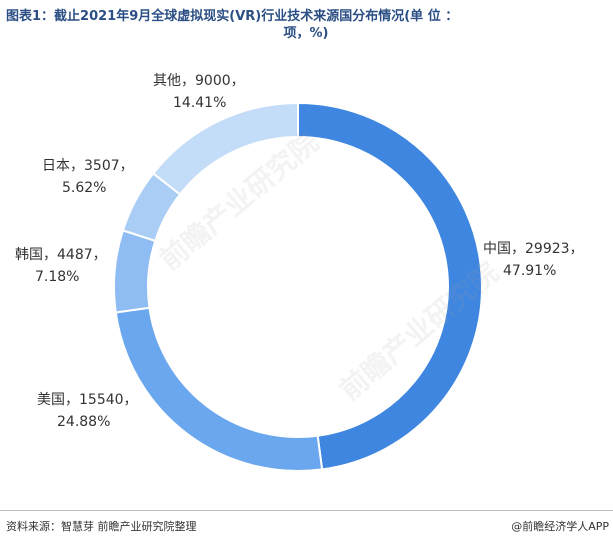 This screenshot has width=613, height=543. Describe the element at coordinates (306, 33) in the screenshot. I see `chart-title-line2: 项，%)` at that location.